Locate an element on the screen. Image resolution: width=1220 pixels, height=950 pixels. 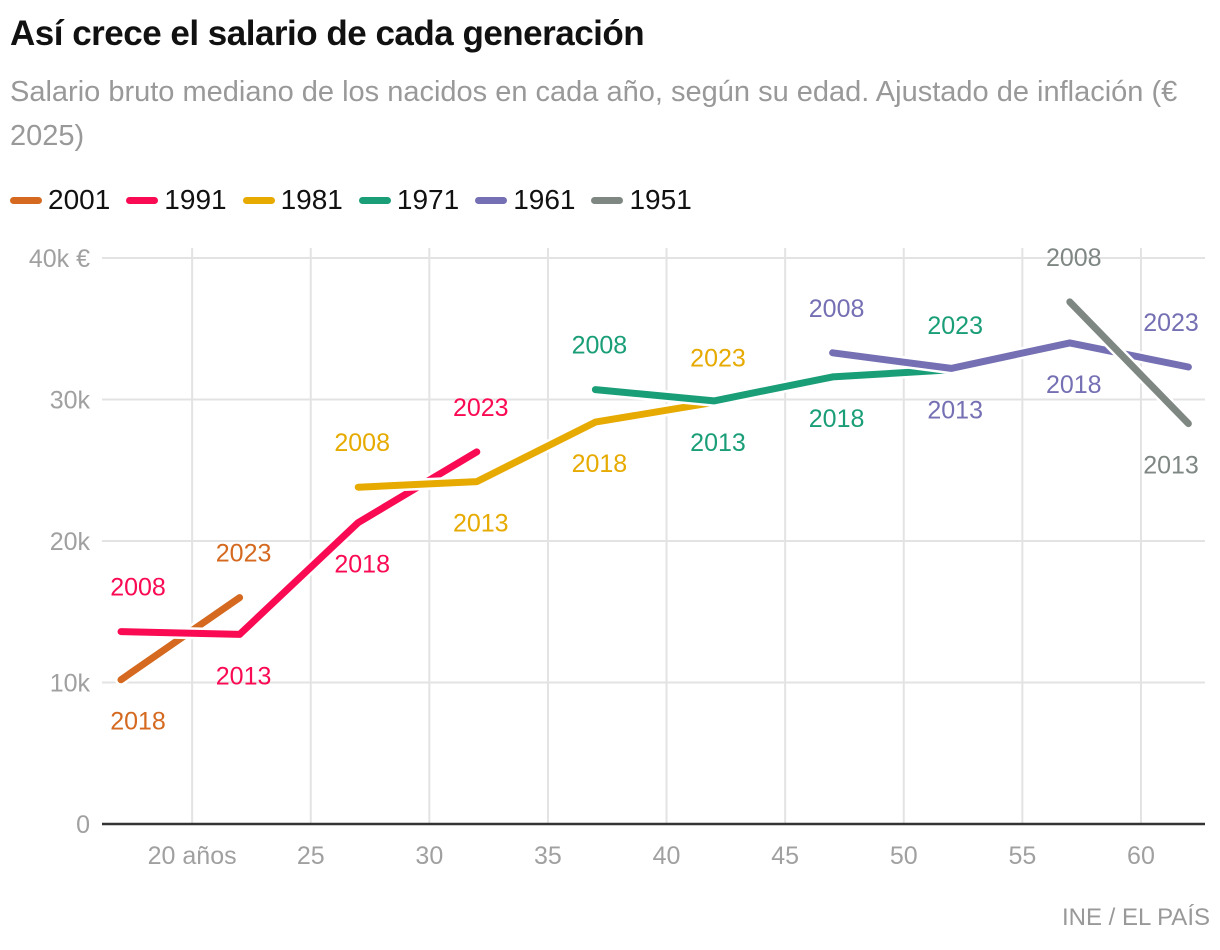
legend-item-1981: 1981 is located at coordinates (292, 200).